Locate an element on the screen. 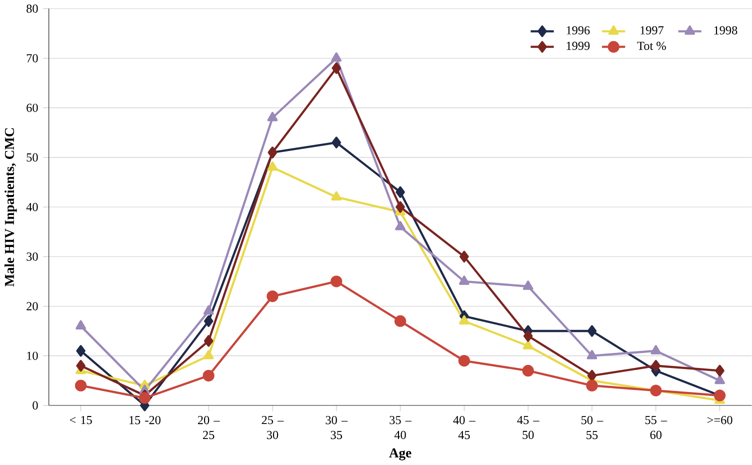 The width and height of the screenshot is (752, 465). x-tick-label: 55 – 60 is located at coordinates (656, 428).